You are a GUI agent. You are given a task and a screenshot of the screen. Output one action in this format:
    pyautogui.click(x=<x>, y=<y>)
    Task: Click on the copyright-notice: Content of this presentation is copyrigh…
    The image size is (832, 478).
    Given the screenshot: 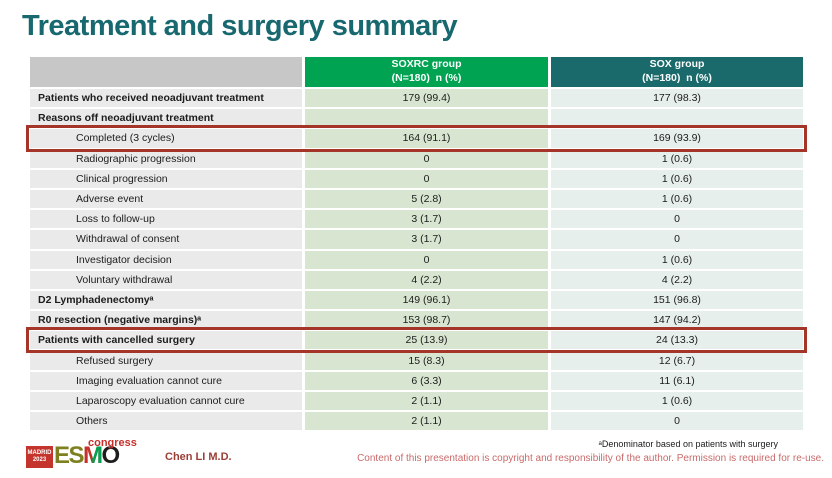 What is the action you would take?
    pyautogui.click(x=590, y=458)
    